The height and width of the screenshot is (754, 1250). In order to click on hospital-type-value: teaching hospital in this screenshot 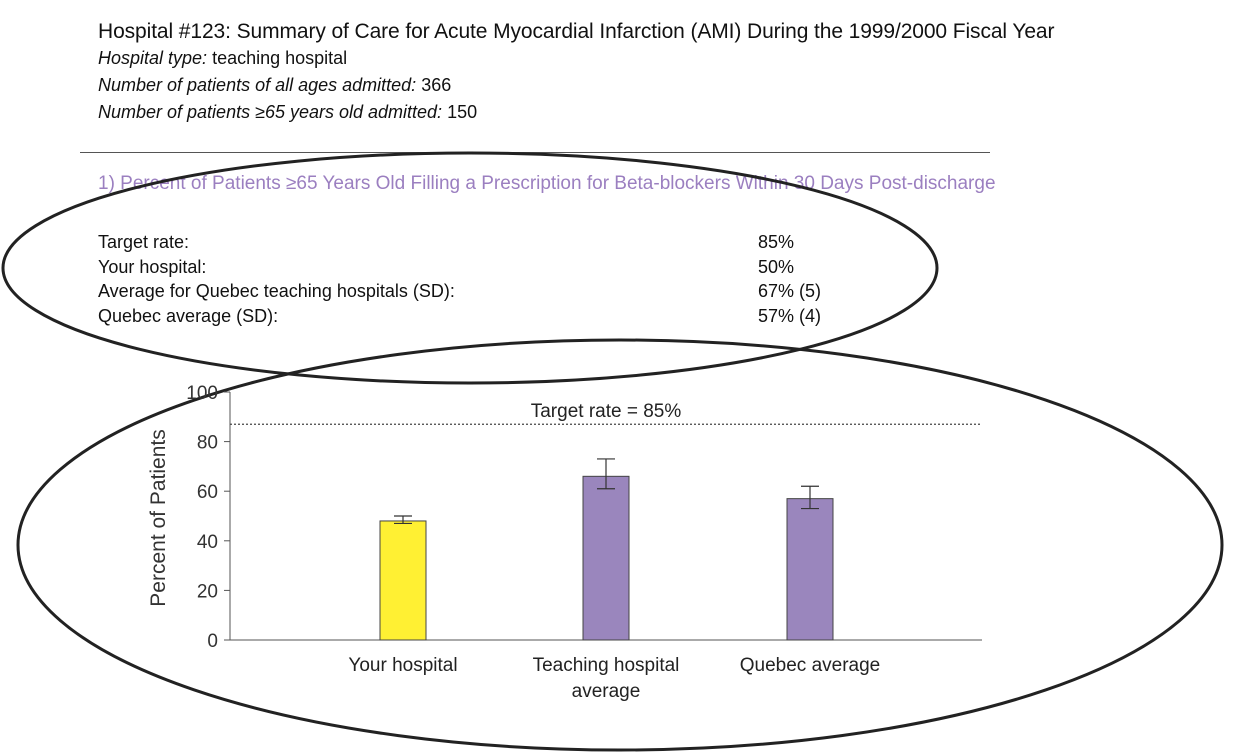, I will do `click(277, 58)`.